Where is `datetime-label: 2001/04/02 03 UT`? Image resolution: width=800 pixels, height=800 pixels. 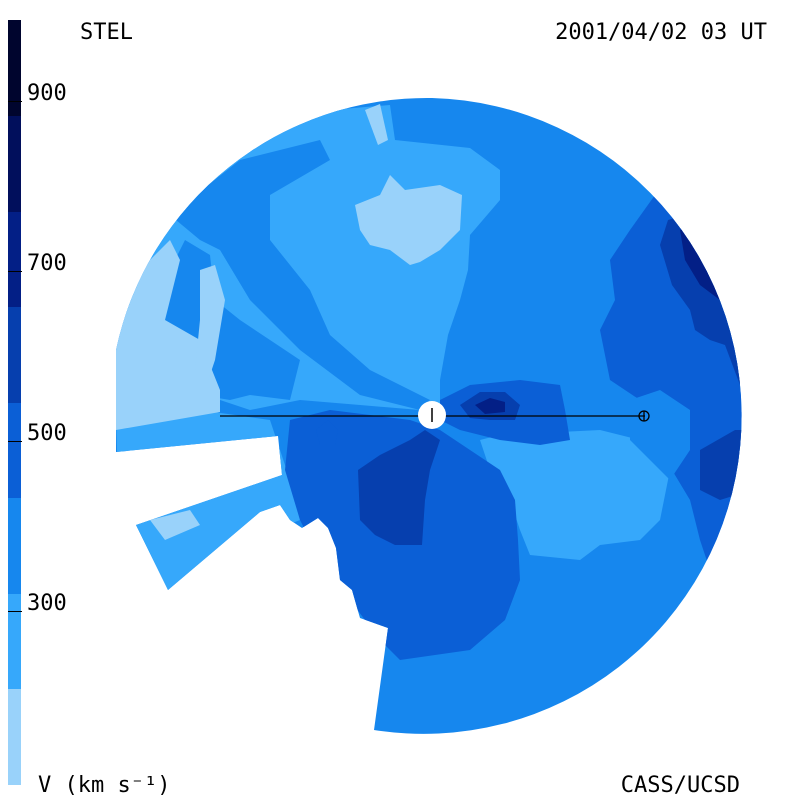
datetime-label: 2001/04/02 03 UT is located at coordinates (661, 32).